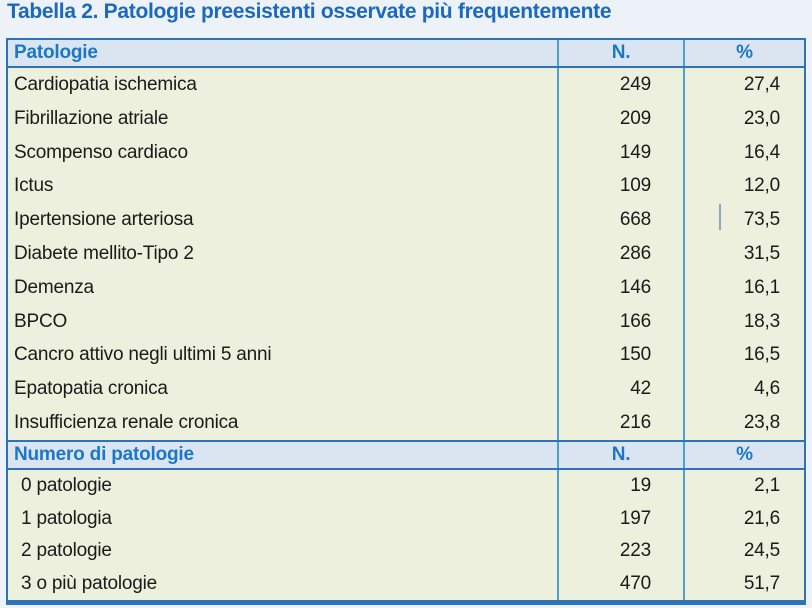  I want to click on percent-cell: 21,6, so click(743, 518).